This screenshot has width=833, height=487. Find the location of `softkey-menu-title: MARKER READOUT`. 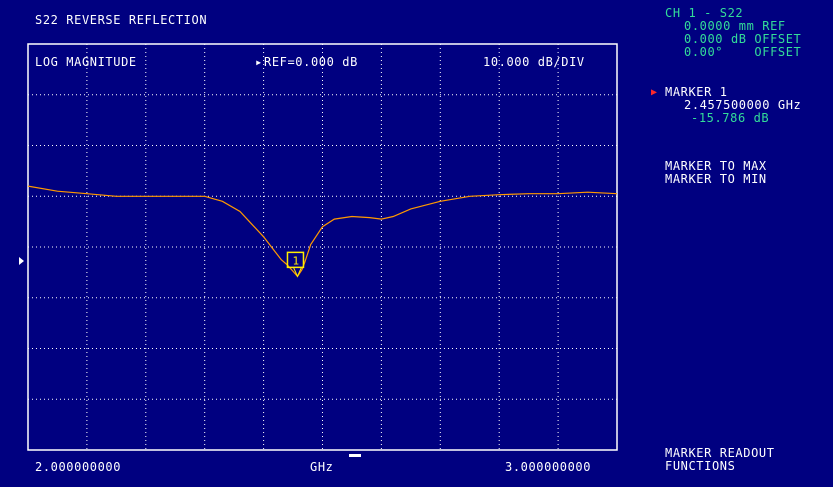

softkey-menu-title: MARKER READOUT is located at coordinates (720, 453).